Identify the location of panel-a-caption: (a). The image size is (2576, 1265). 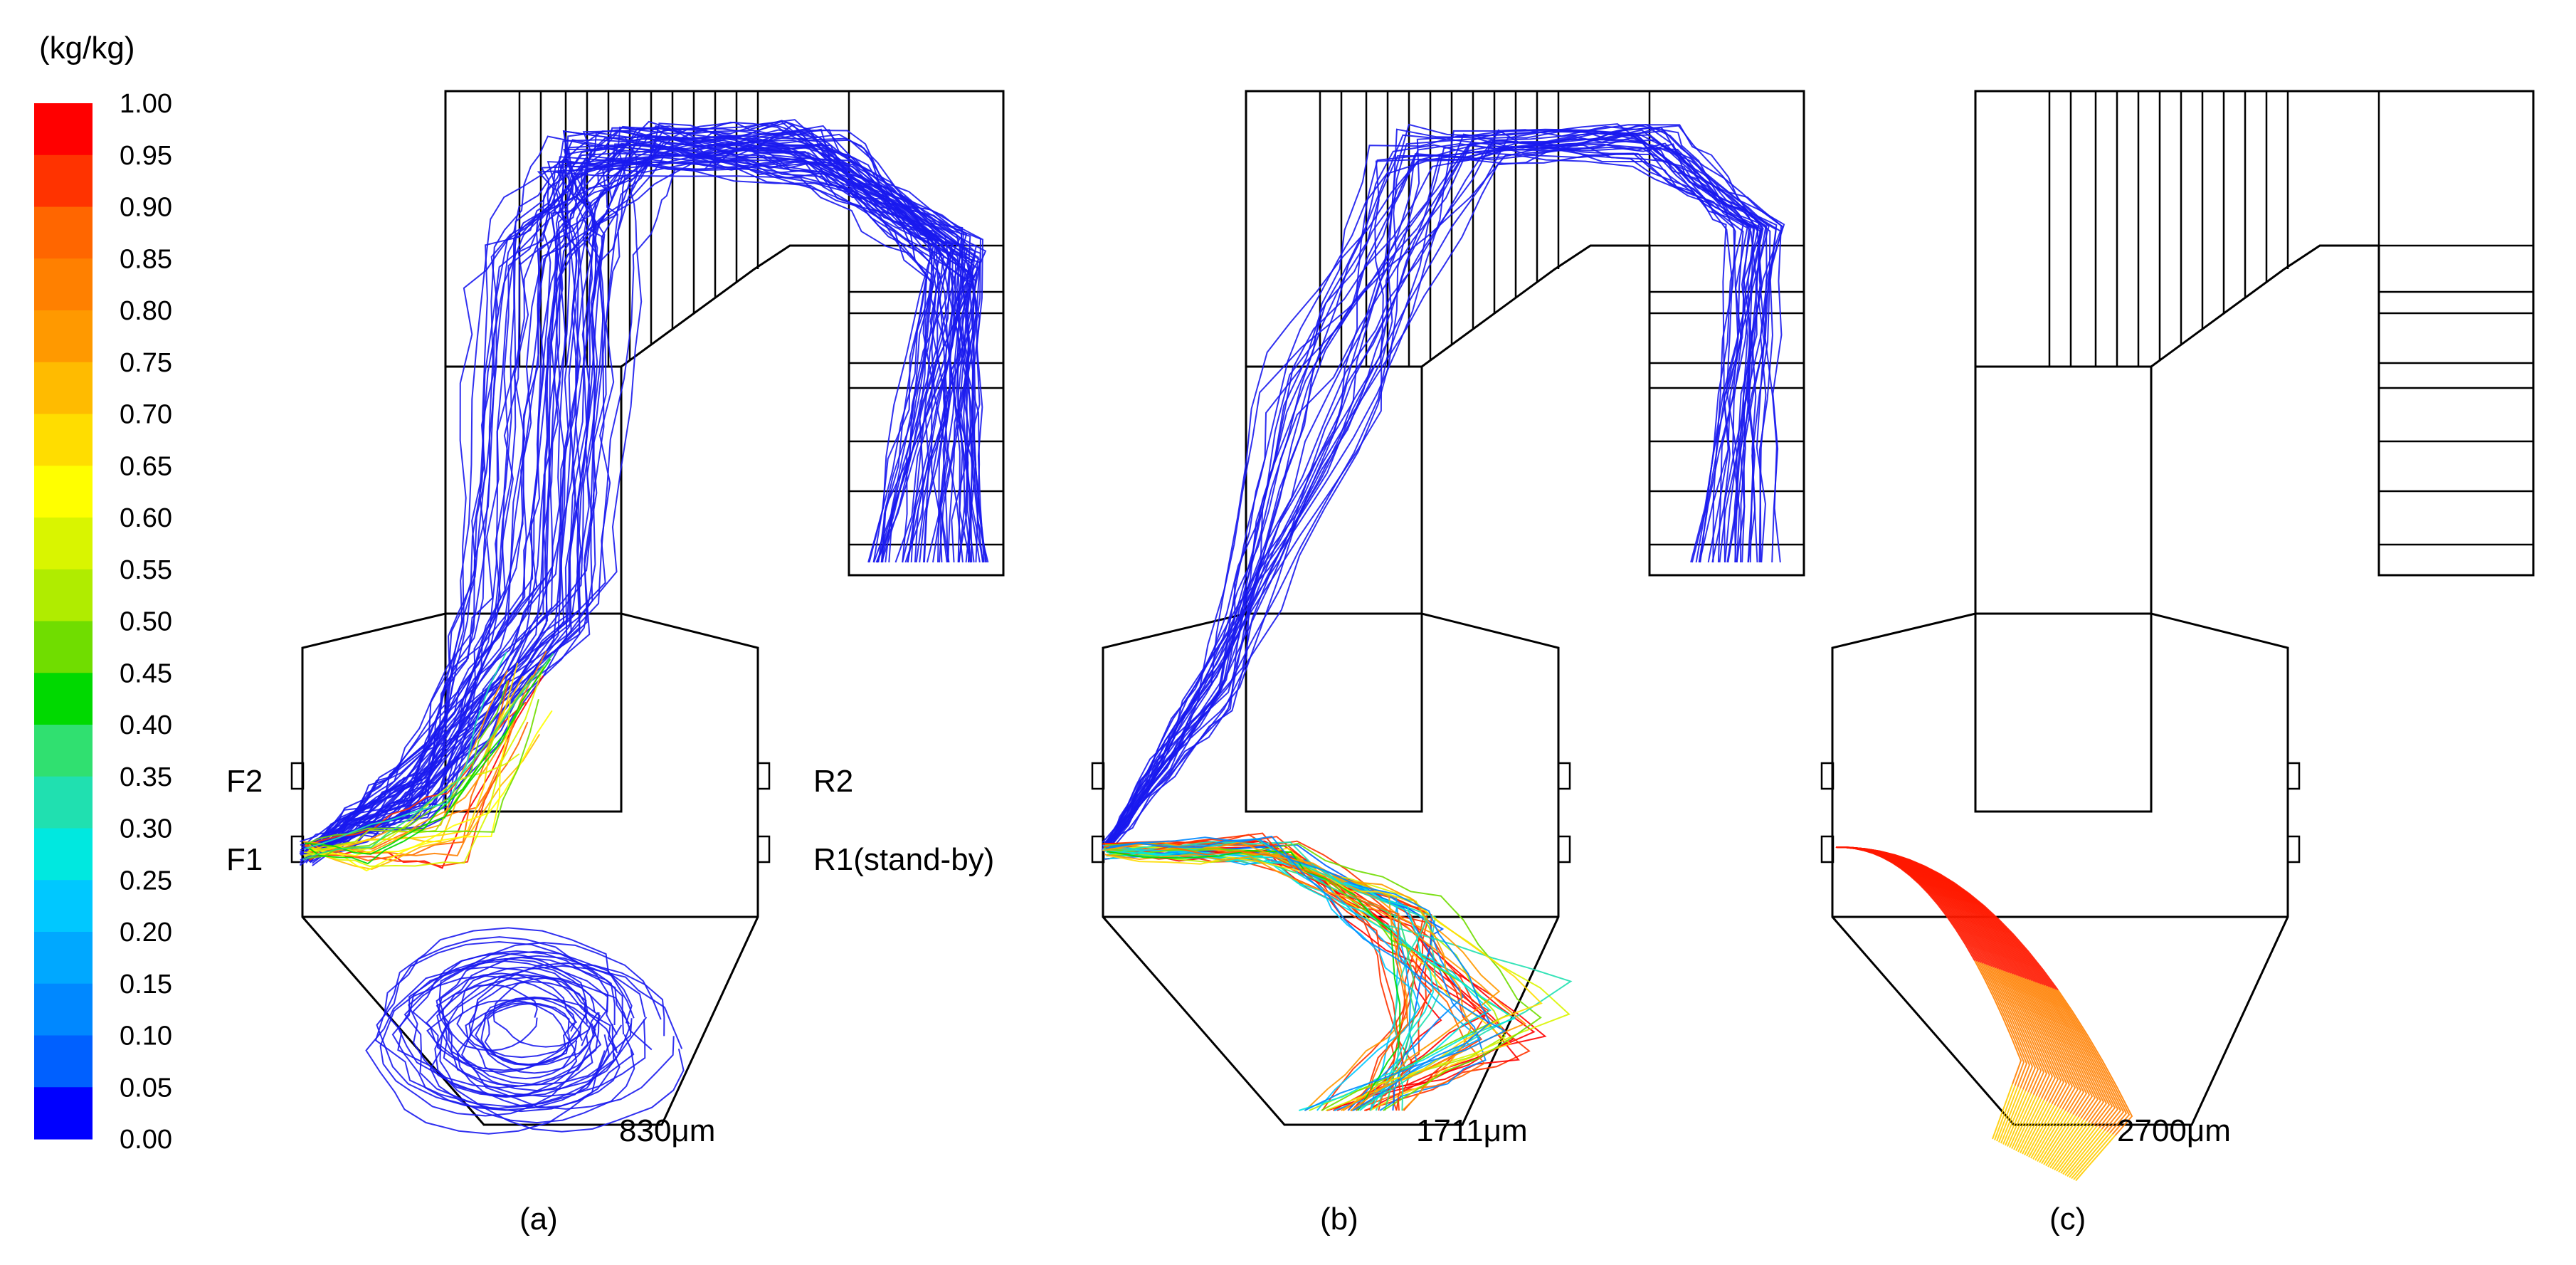
(538, 1220).